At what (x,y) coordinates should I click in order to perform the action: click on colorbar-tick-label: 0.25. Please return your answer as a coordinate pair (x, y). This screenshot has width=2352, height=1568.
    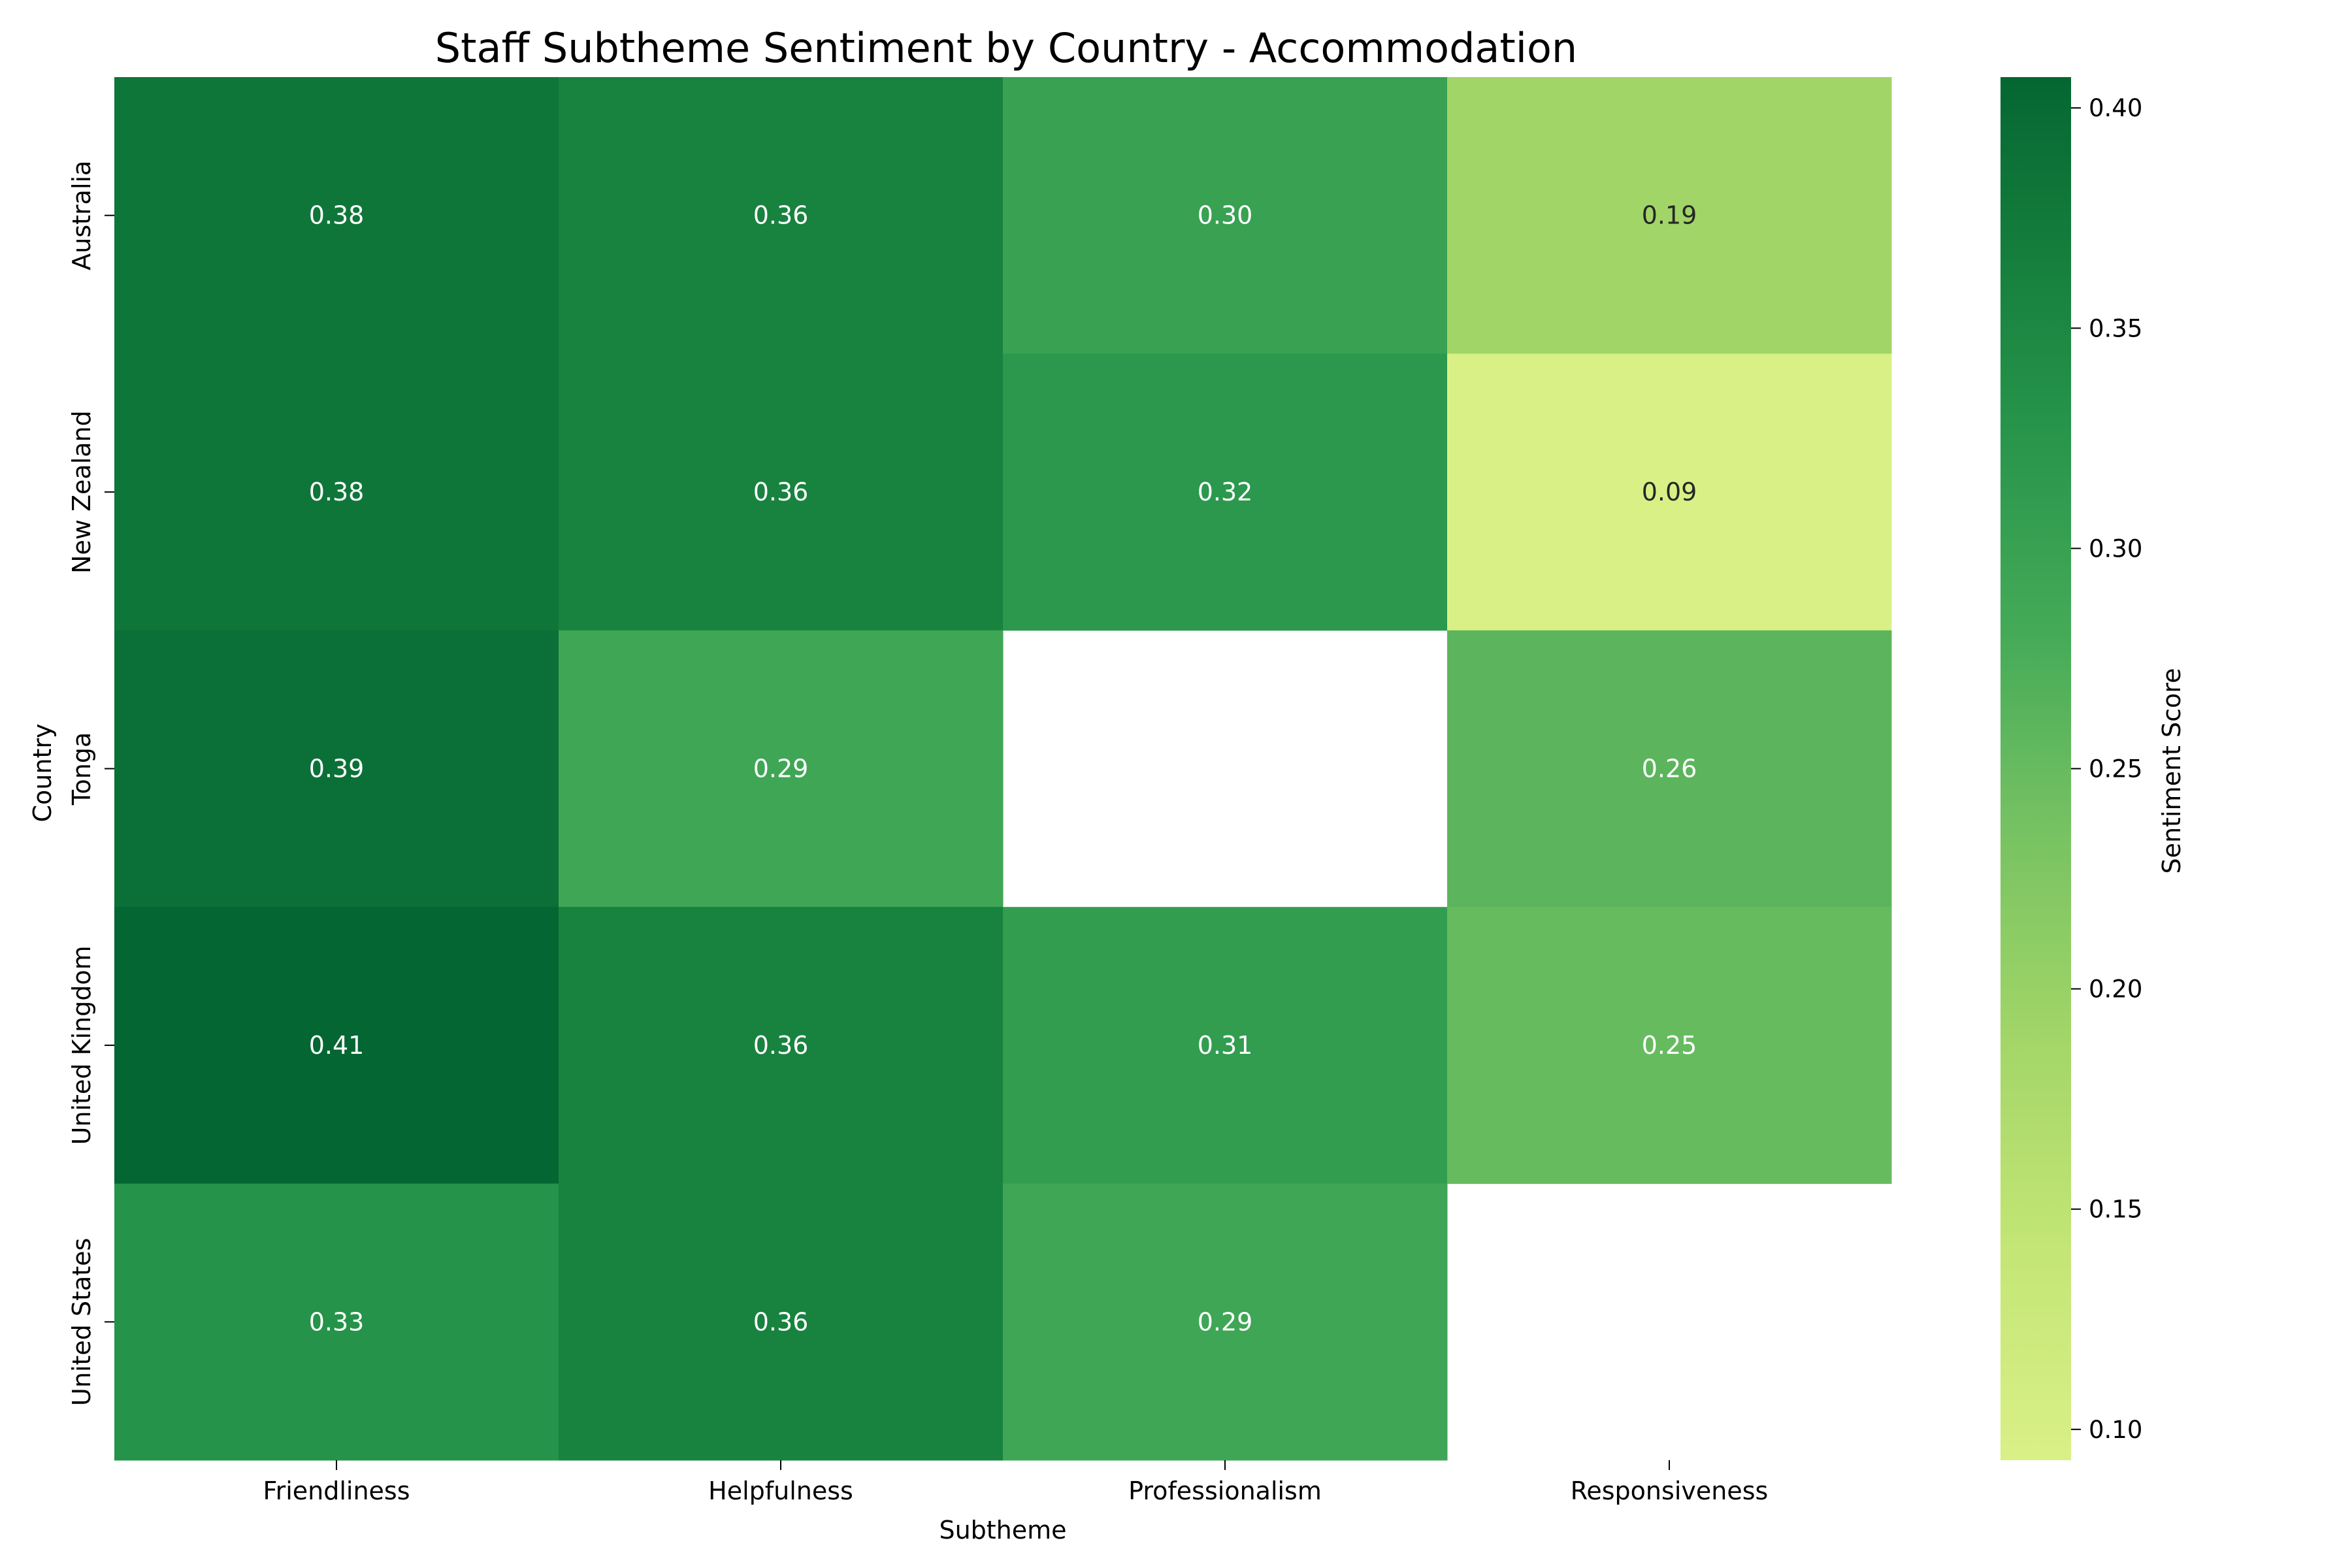
    Looking at the image, I should click on (2115, 769).